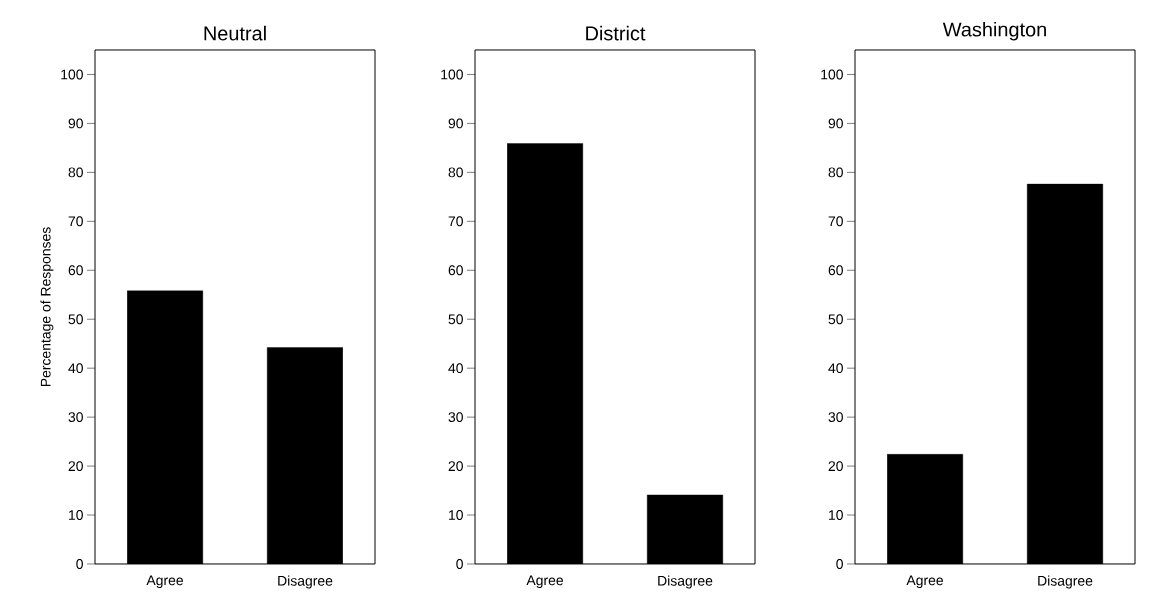 This screenshot has height=599, width=1165. I want to click on y-axis-title: Percentage of Responses, so click(47, 307).